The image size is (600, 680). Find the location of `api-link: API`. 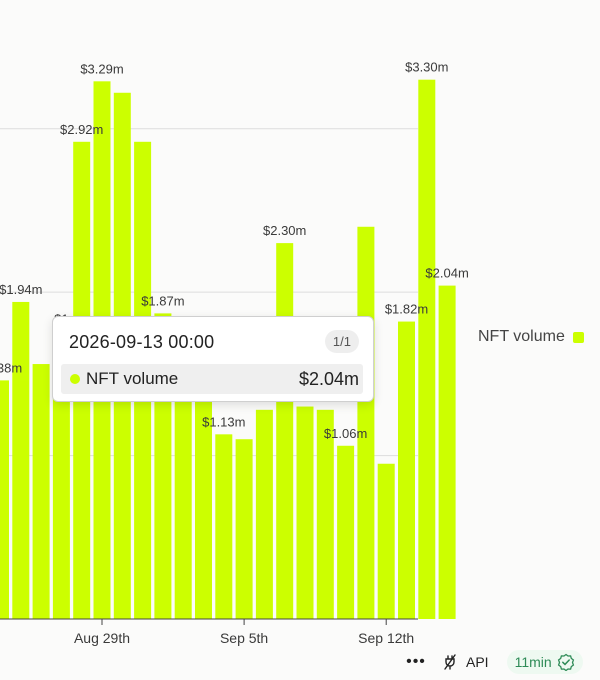

api-link: API is located at coordinates (465, 662).